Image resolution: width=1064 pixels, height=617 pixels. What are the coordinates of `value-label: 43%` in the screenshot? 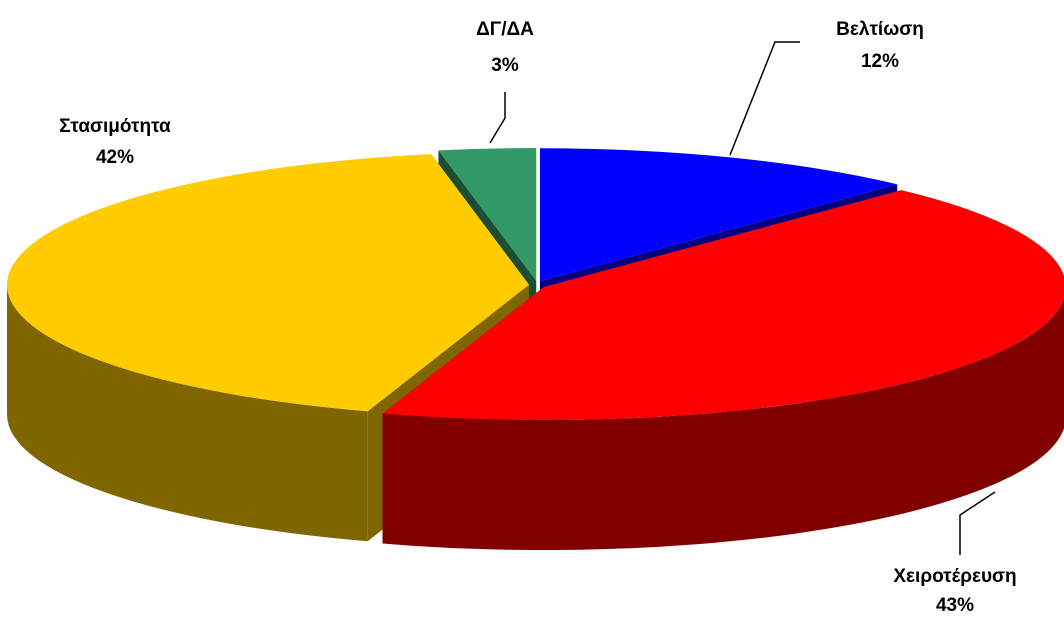 It's located at (955, 605).